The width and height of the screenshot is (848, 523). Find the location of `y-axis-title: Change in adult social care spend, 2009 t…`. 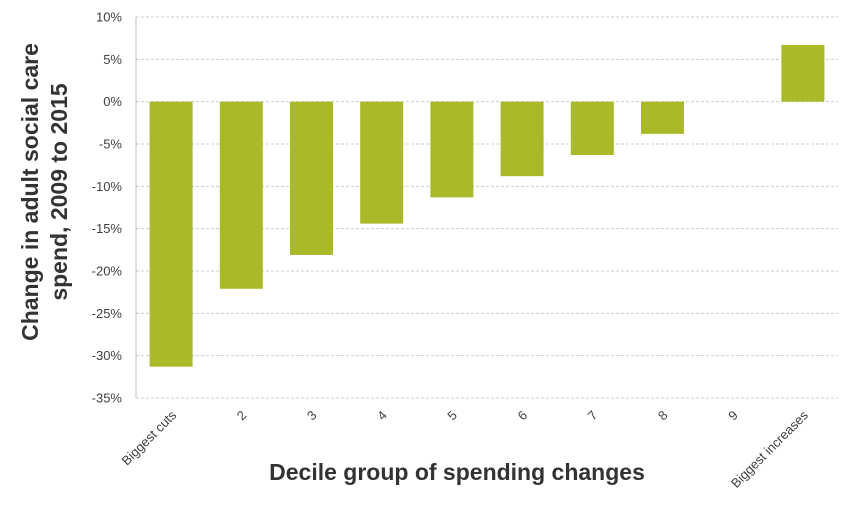

y-axis-title: Change in adult social care spend, 2009 t… is located at coordinates (44, 192).